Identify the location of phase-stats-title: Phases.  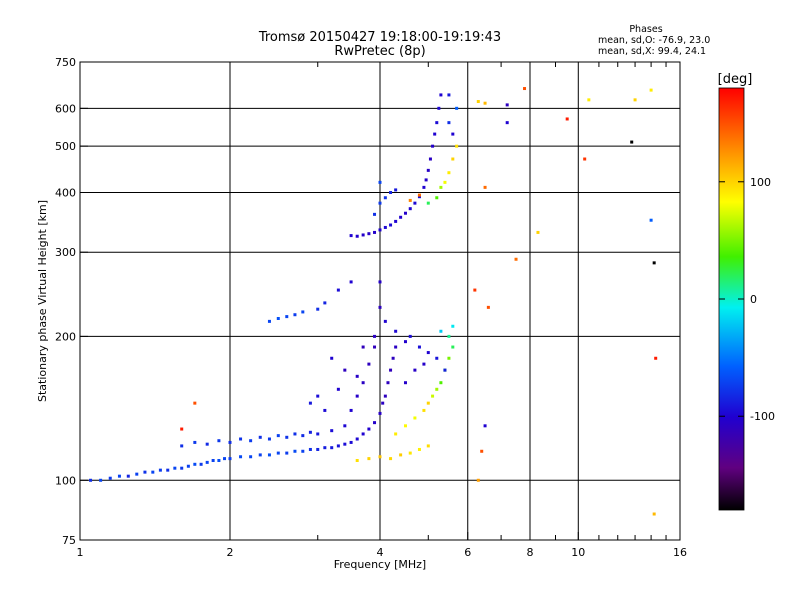
(645, 29).